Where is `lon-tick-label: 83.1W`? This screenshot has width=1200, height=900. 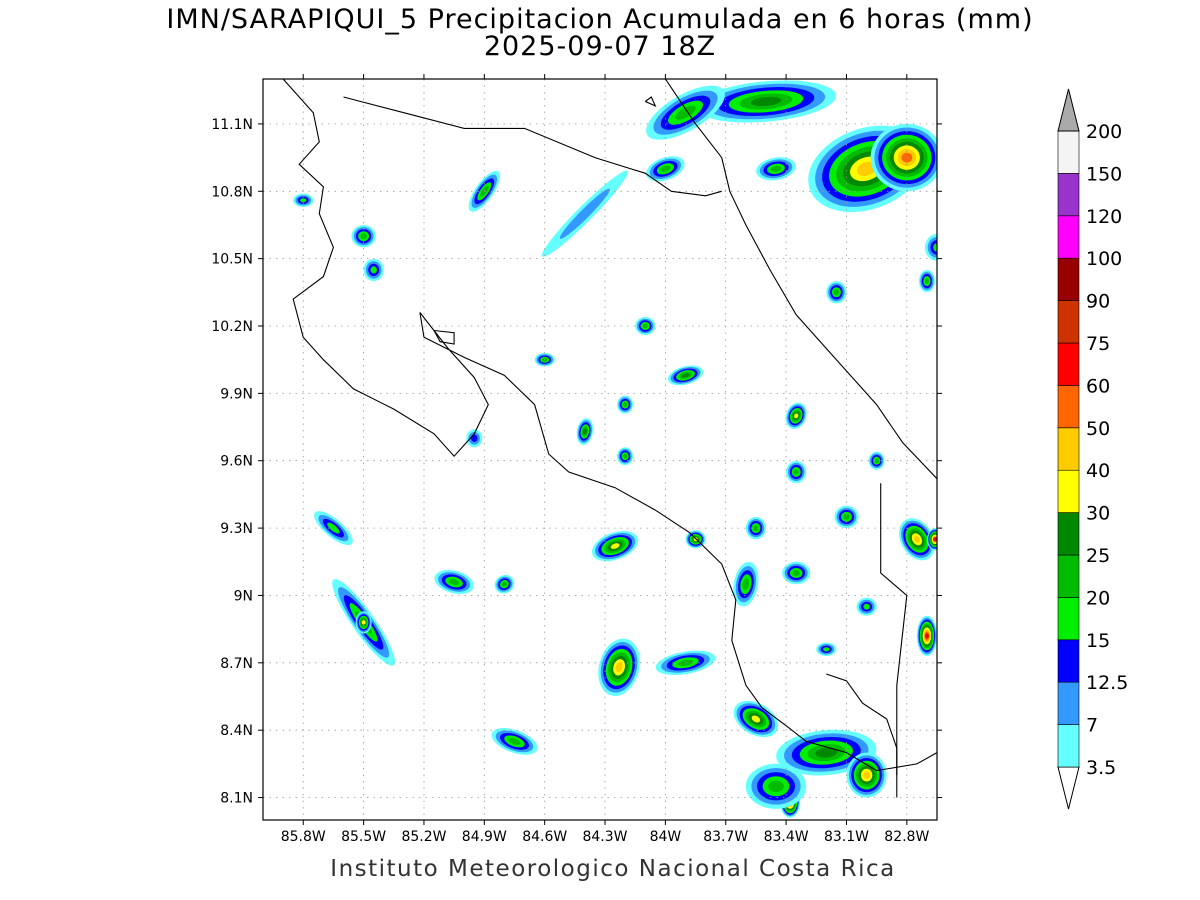
lon-tick-label: 83.1W is located at coordinates (846, 837).